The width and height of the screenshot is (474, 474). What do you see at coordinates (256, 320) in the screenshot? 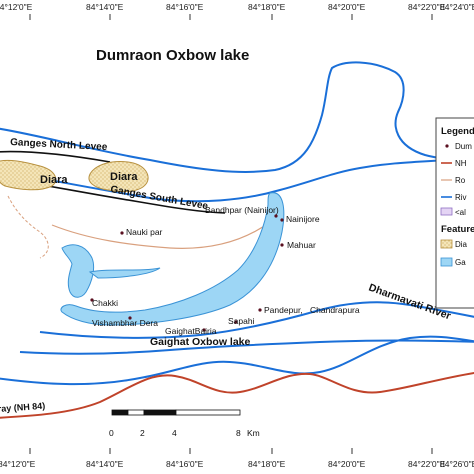
I see `dharmavati-river` at bounding box center [256, 320].